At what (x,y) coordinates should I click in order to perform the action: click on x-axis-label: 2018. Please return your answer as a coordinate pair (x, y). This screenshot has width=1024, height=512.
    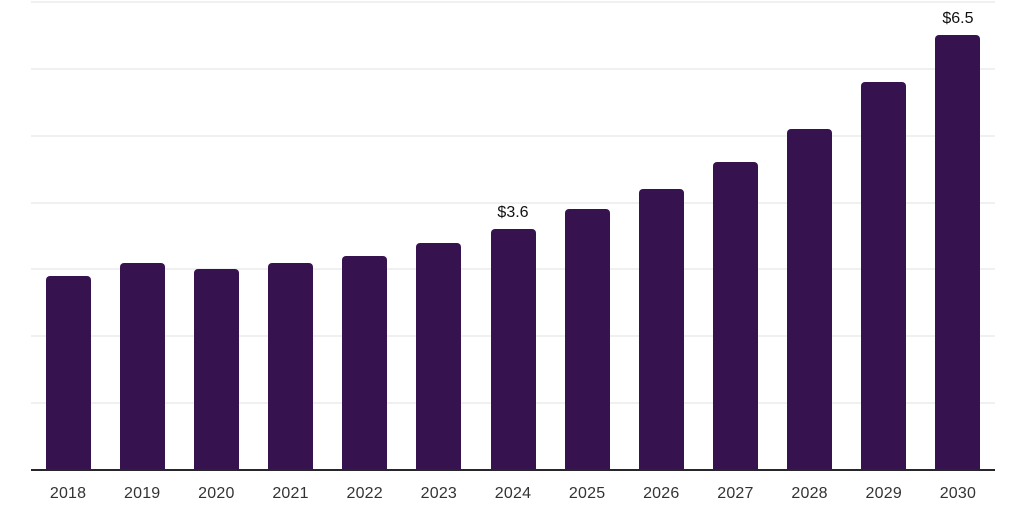
    Looking at the image, I should click on (68, 493).